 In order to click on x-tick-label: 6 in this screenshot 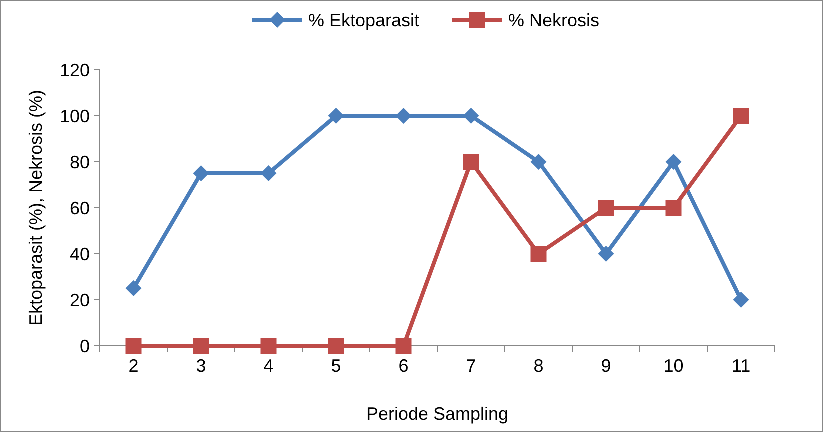, I will do `click(403, 366)`.